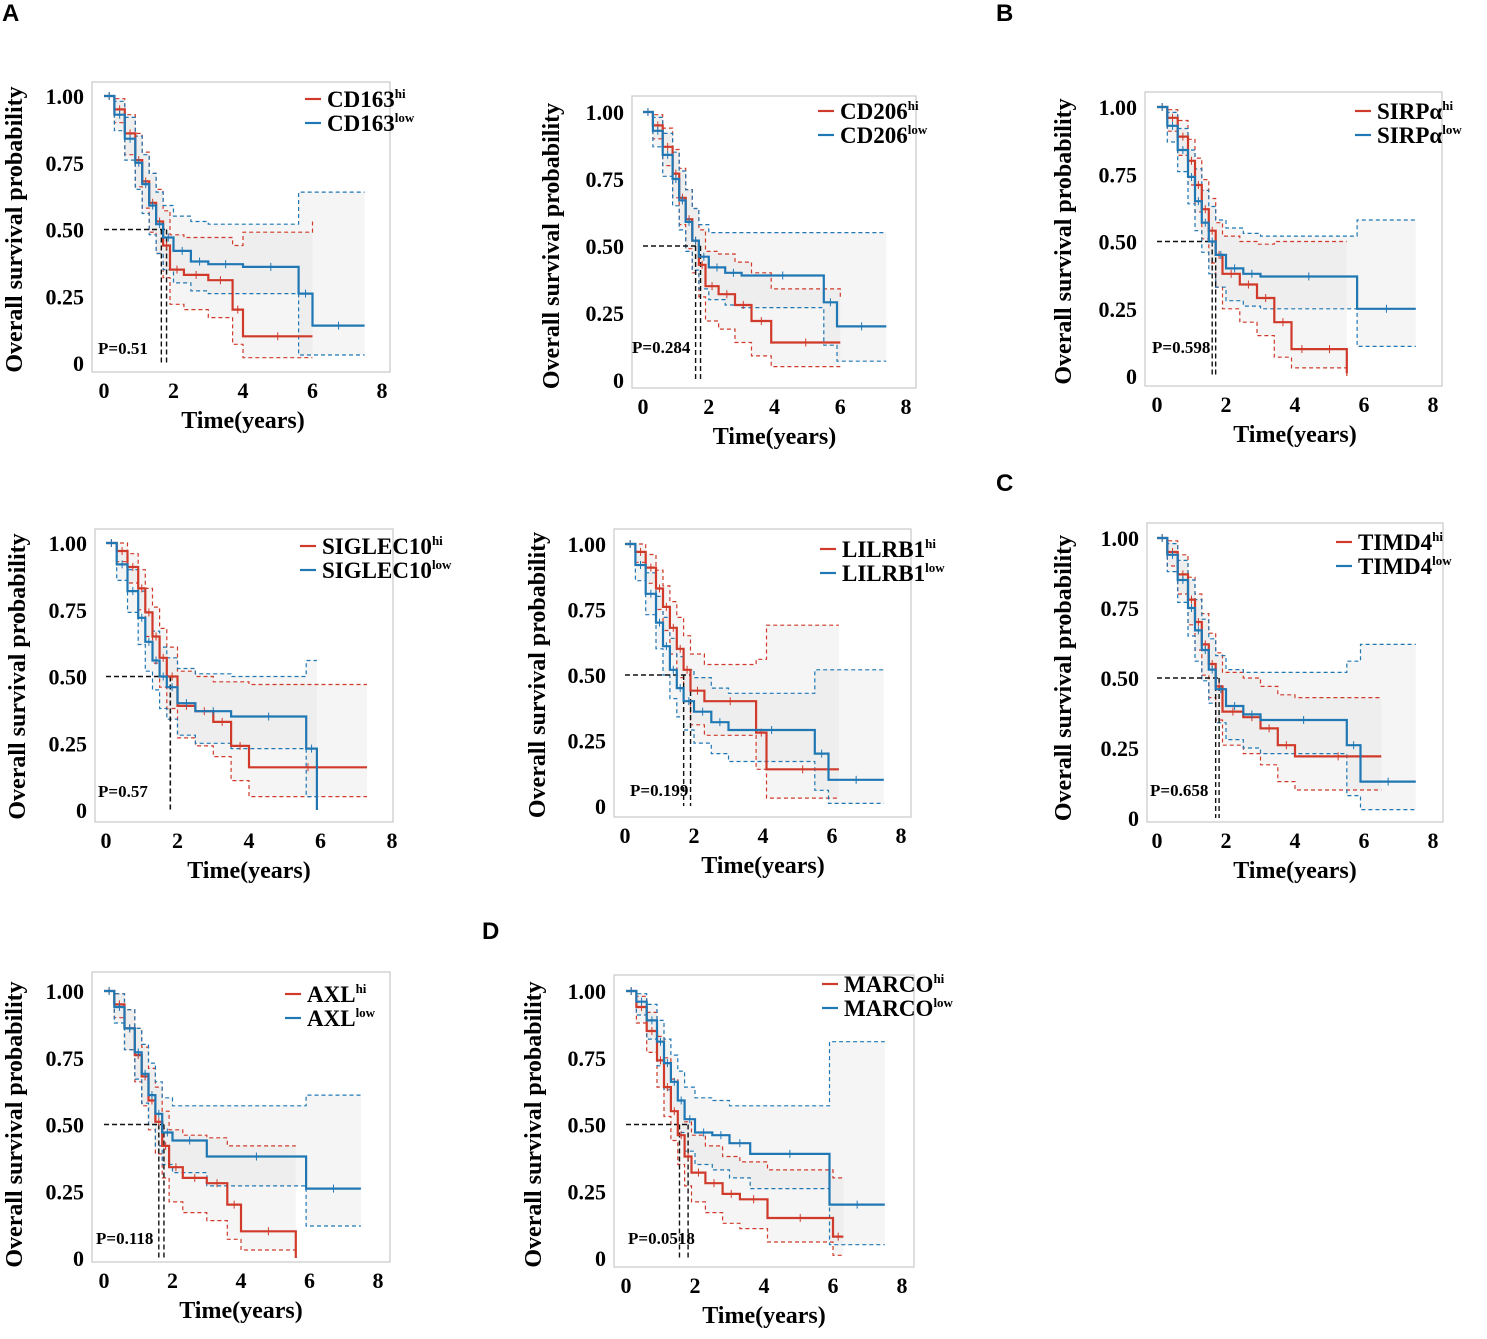  Describe the element at coordinates (337, 994) in the screenshot. I see `legend-label-hi: AXLhi` at that location.